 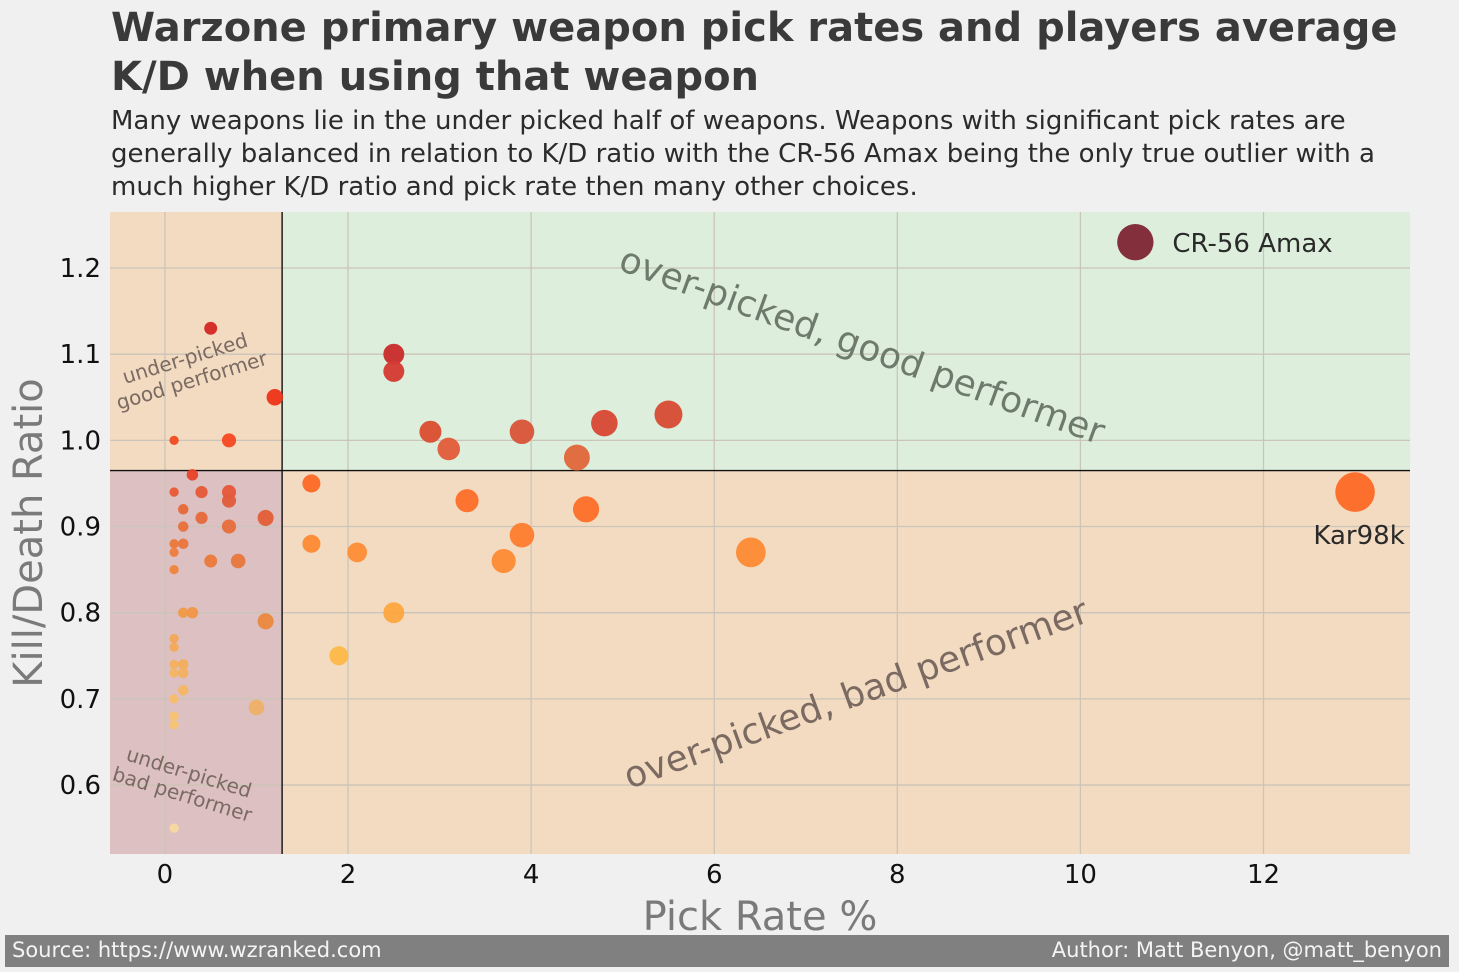 What do you see at coordinates (1358, 536) in the screenshot?
I see `annotation-label: Kar98k` at bounding box center [1358, 536].